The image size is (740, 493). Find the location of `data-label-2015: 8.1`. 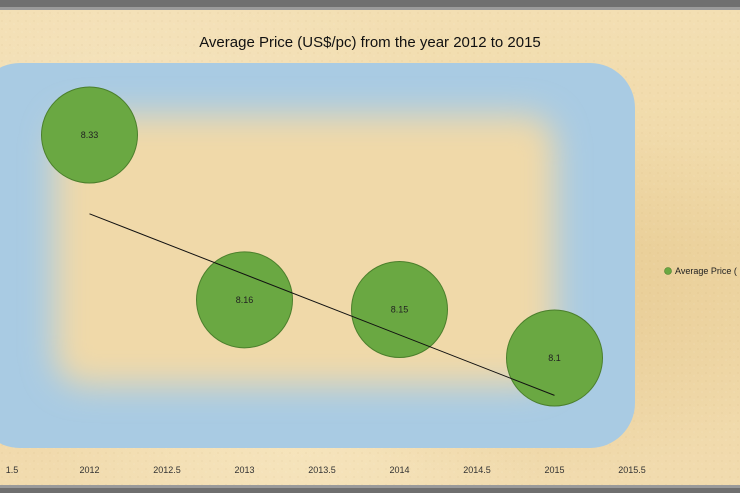

data-label-2015: 8.1 is located at coordinates (554, 358).